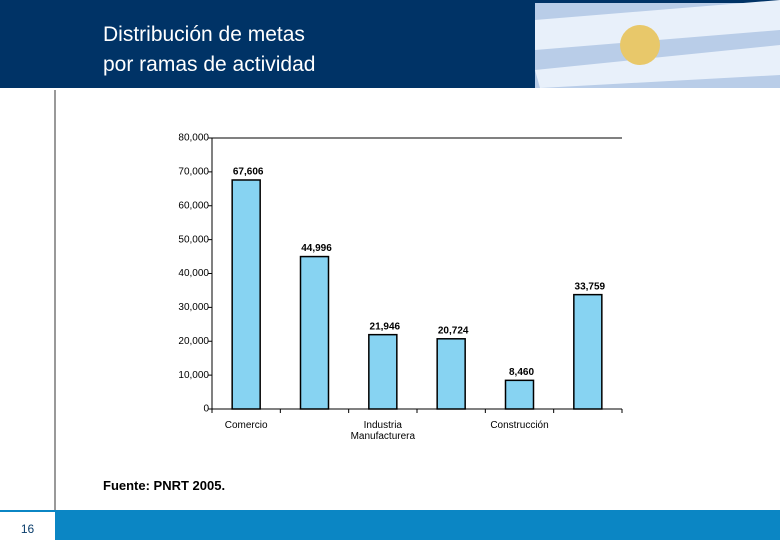  What do you see at coordinates (248, 172) in the screenshot?
I see `value-label: 67,606` at bounding box center [248, 172].